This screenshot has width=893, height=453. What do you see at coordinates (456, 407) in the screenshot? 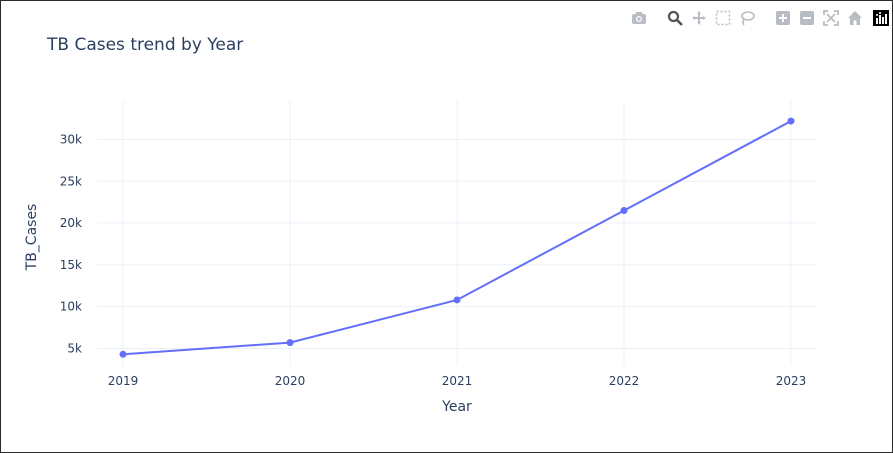
I see `x-axis-title: Year` at bounding box center [456, 407].